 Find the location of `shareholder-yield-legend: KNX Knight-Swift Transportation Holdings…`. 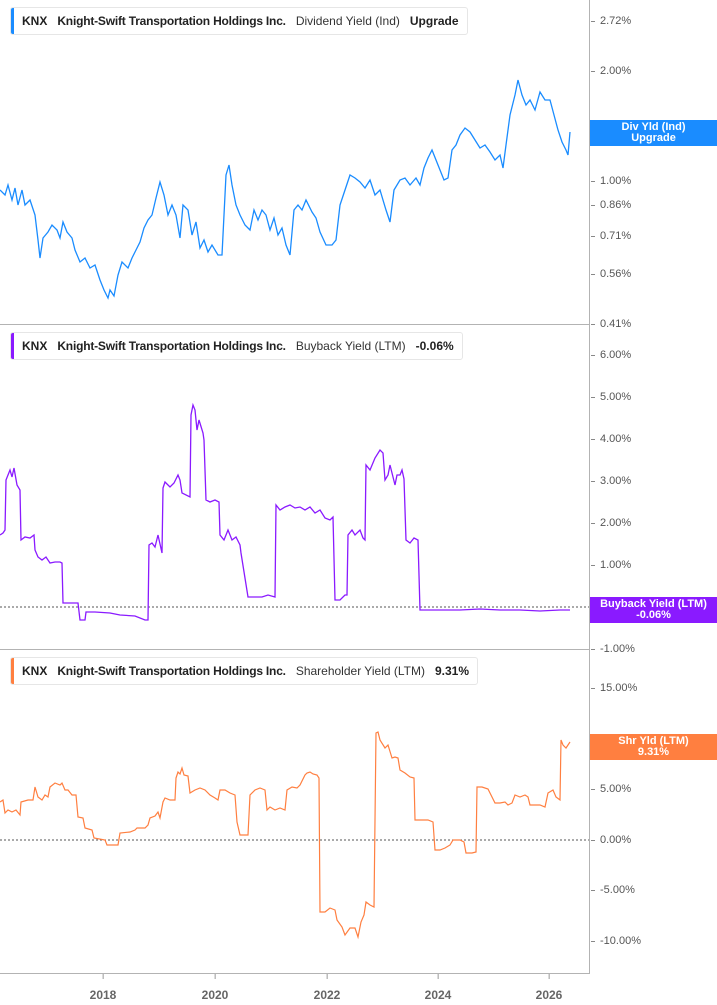

shareholder-yield-legend: KNX Knight-Swift Transportation Holdings… is located at coordinates (244, 671).